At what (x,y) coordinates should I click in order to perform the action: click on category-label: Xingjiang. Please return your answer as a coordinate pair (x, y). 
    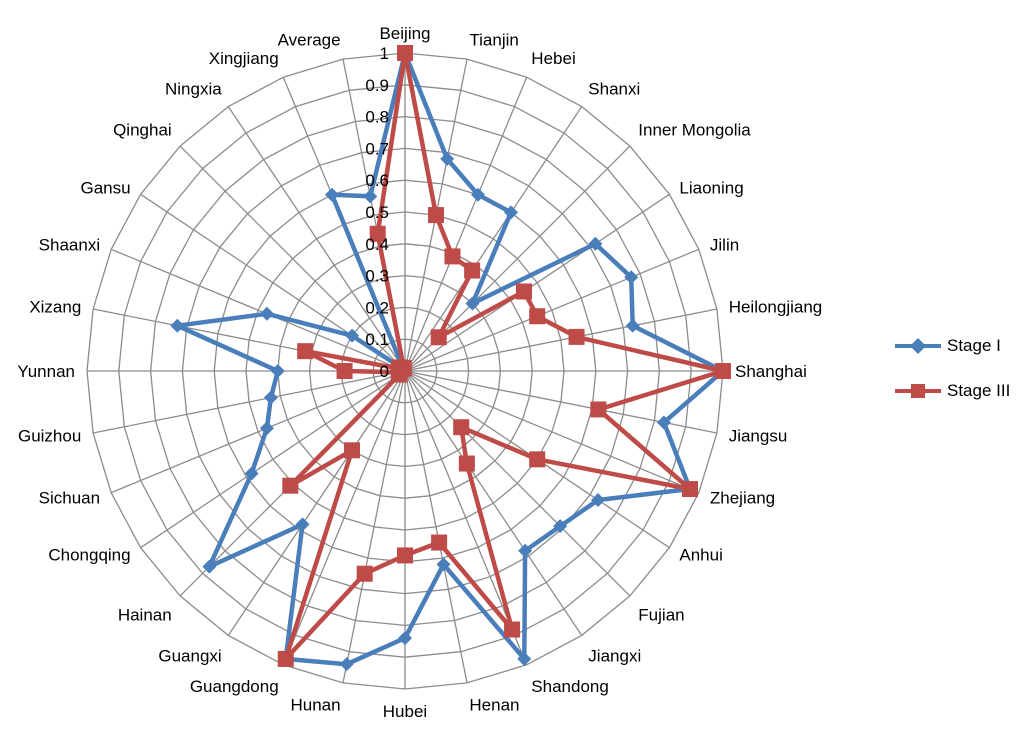
    Looking at the image, I should click on (244, 58).